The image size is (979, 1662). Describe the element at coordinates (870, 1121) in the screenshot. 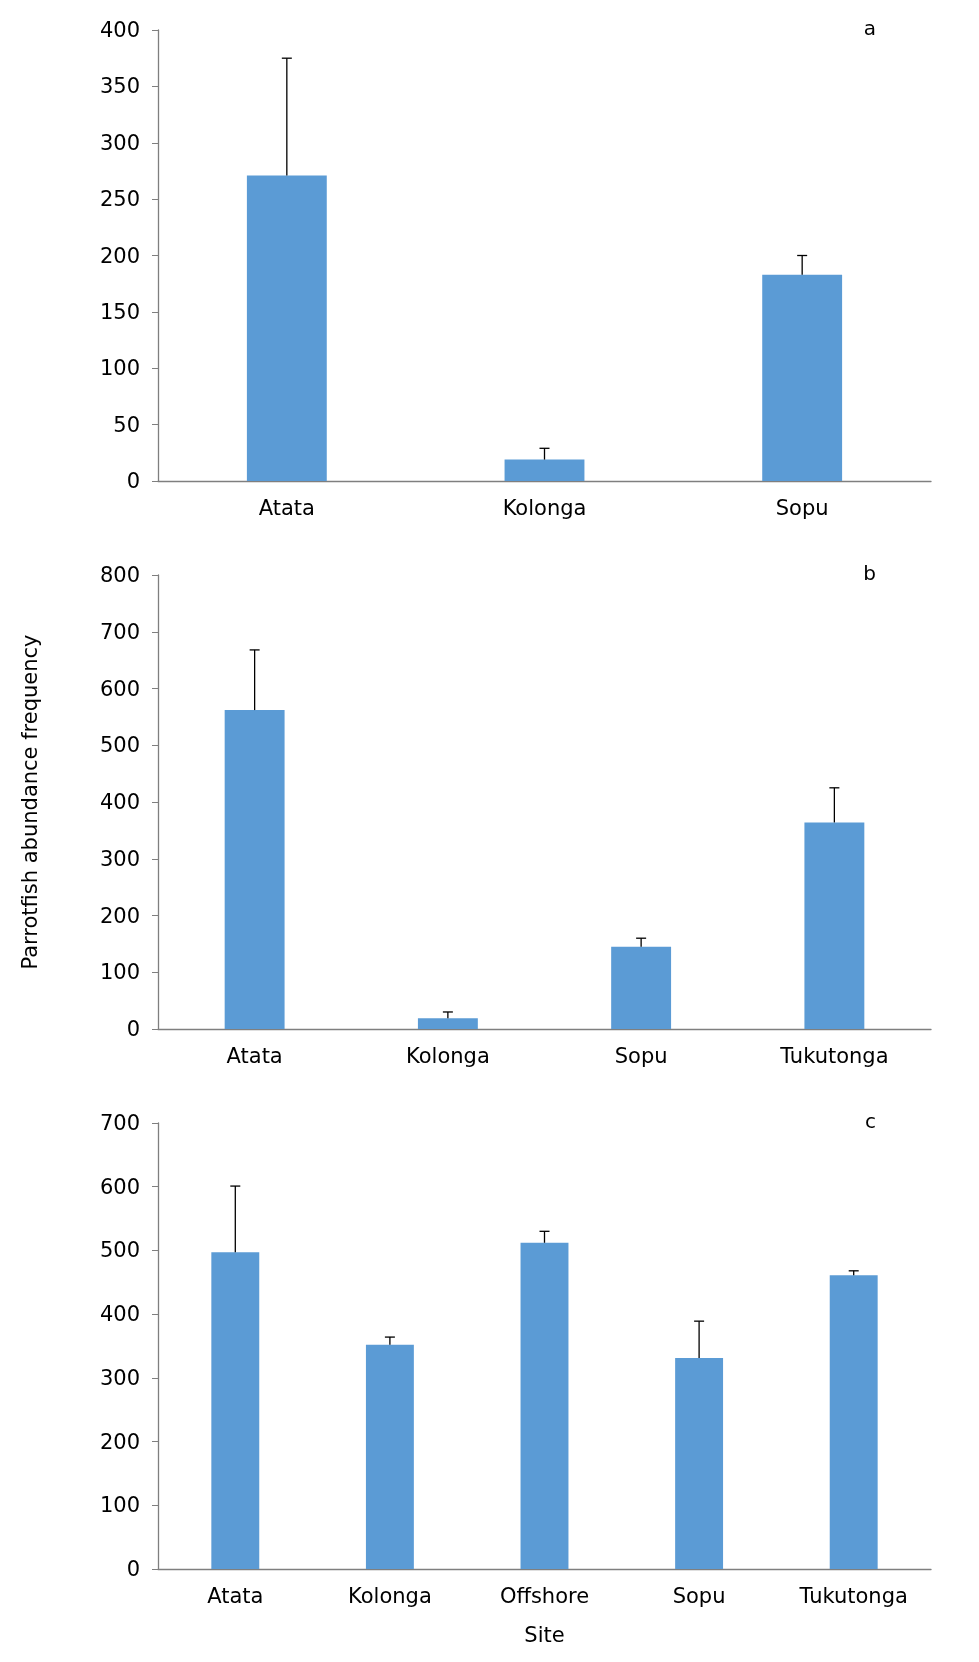

I see `annotation: c` at that location.